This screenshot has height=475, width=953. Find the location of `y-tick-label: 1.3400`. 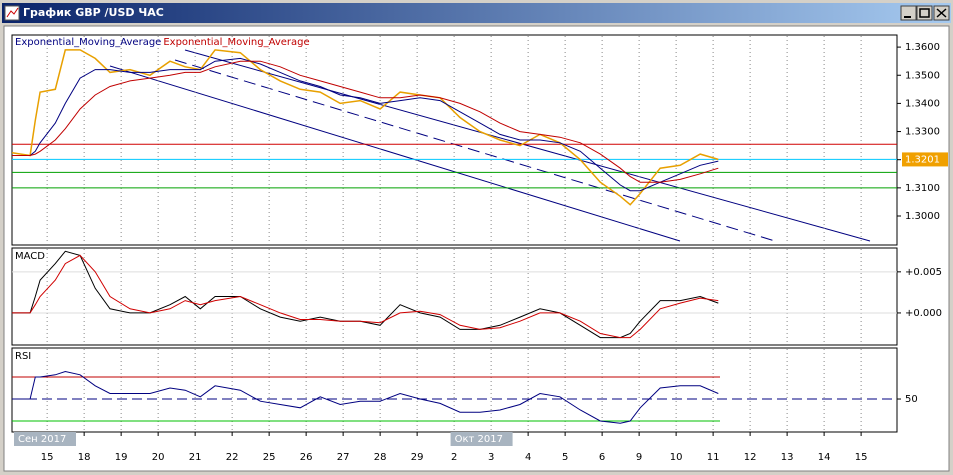

y-tick-label: 1.3400 is located at coordinates (922, 103).